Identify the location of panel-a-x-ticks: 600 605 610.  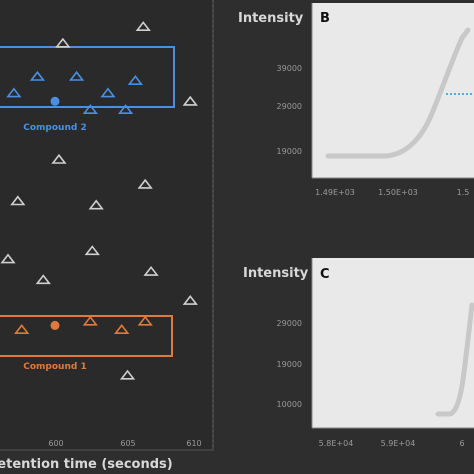
(124, 443).